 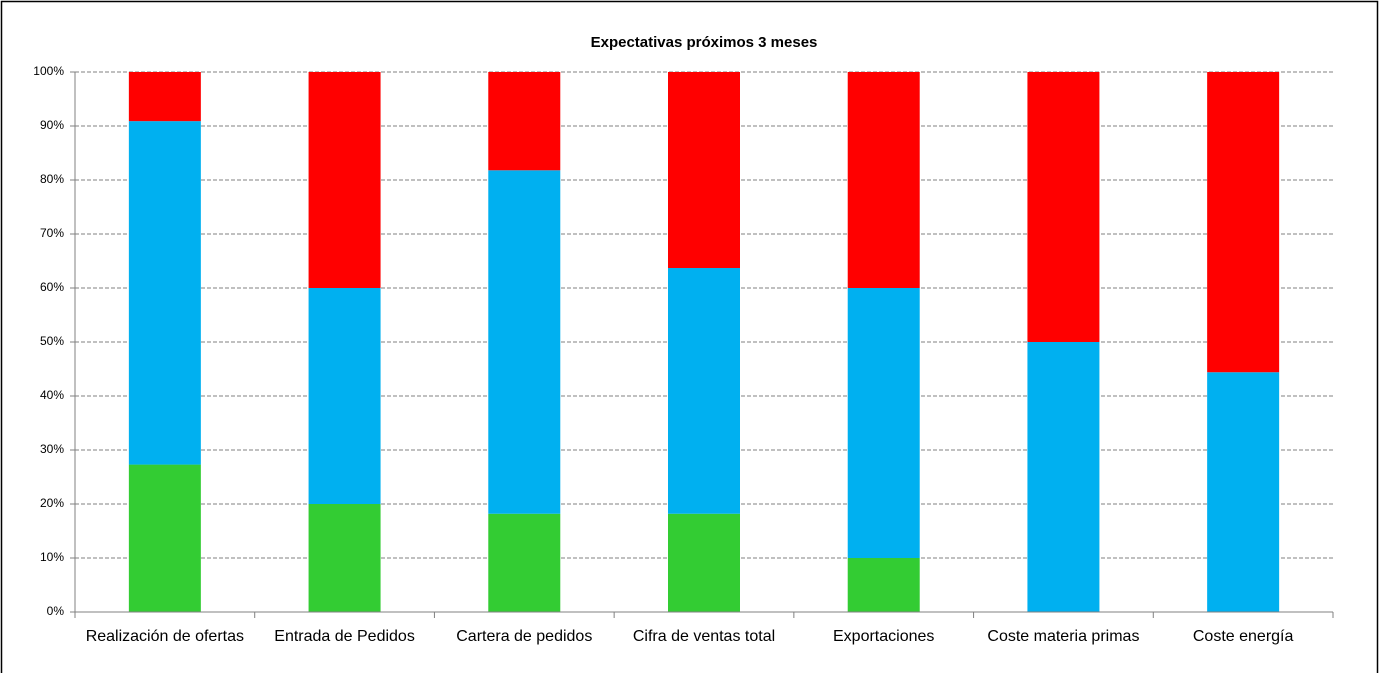 I want to click on y-tick-label: 100%, so click(x=48, y=71).